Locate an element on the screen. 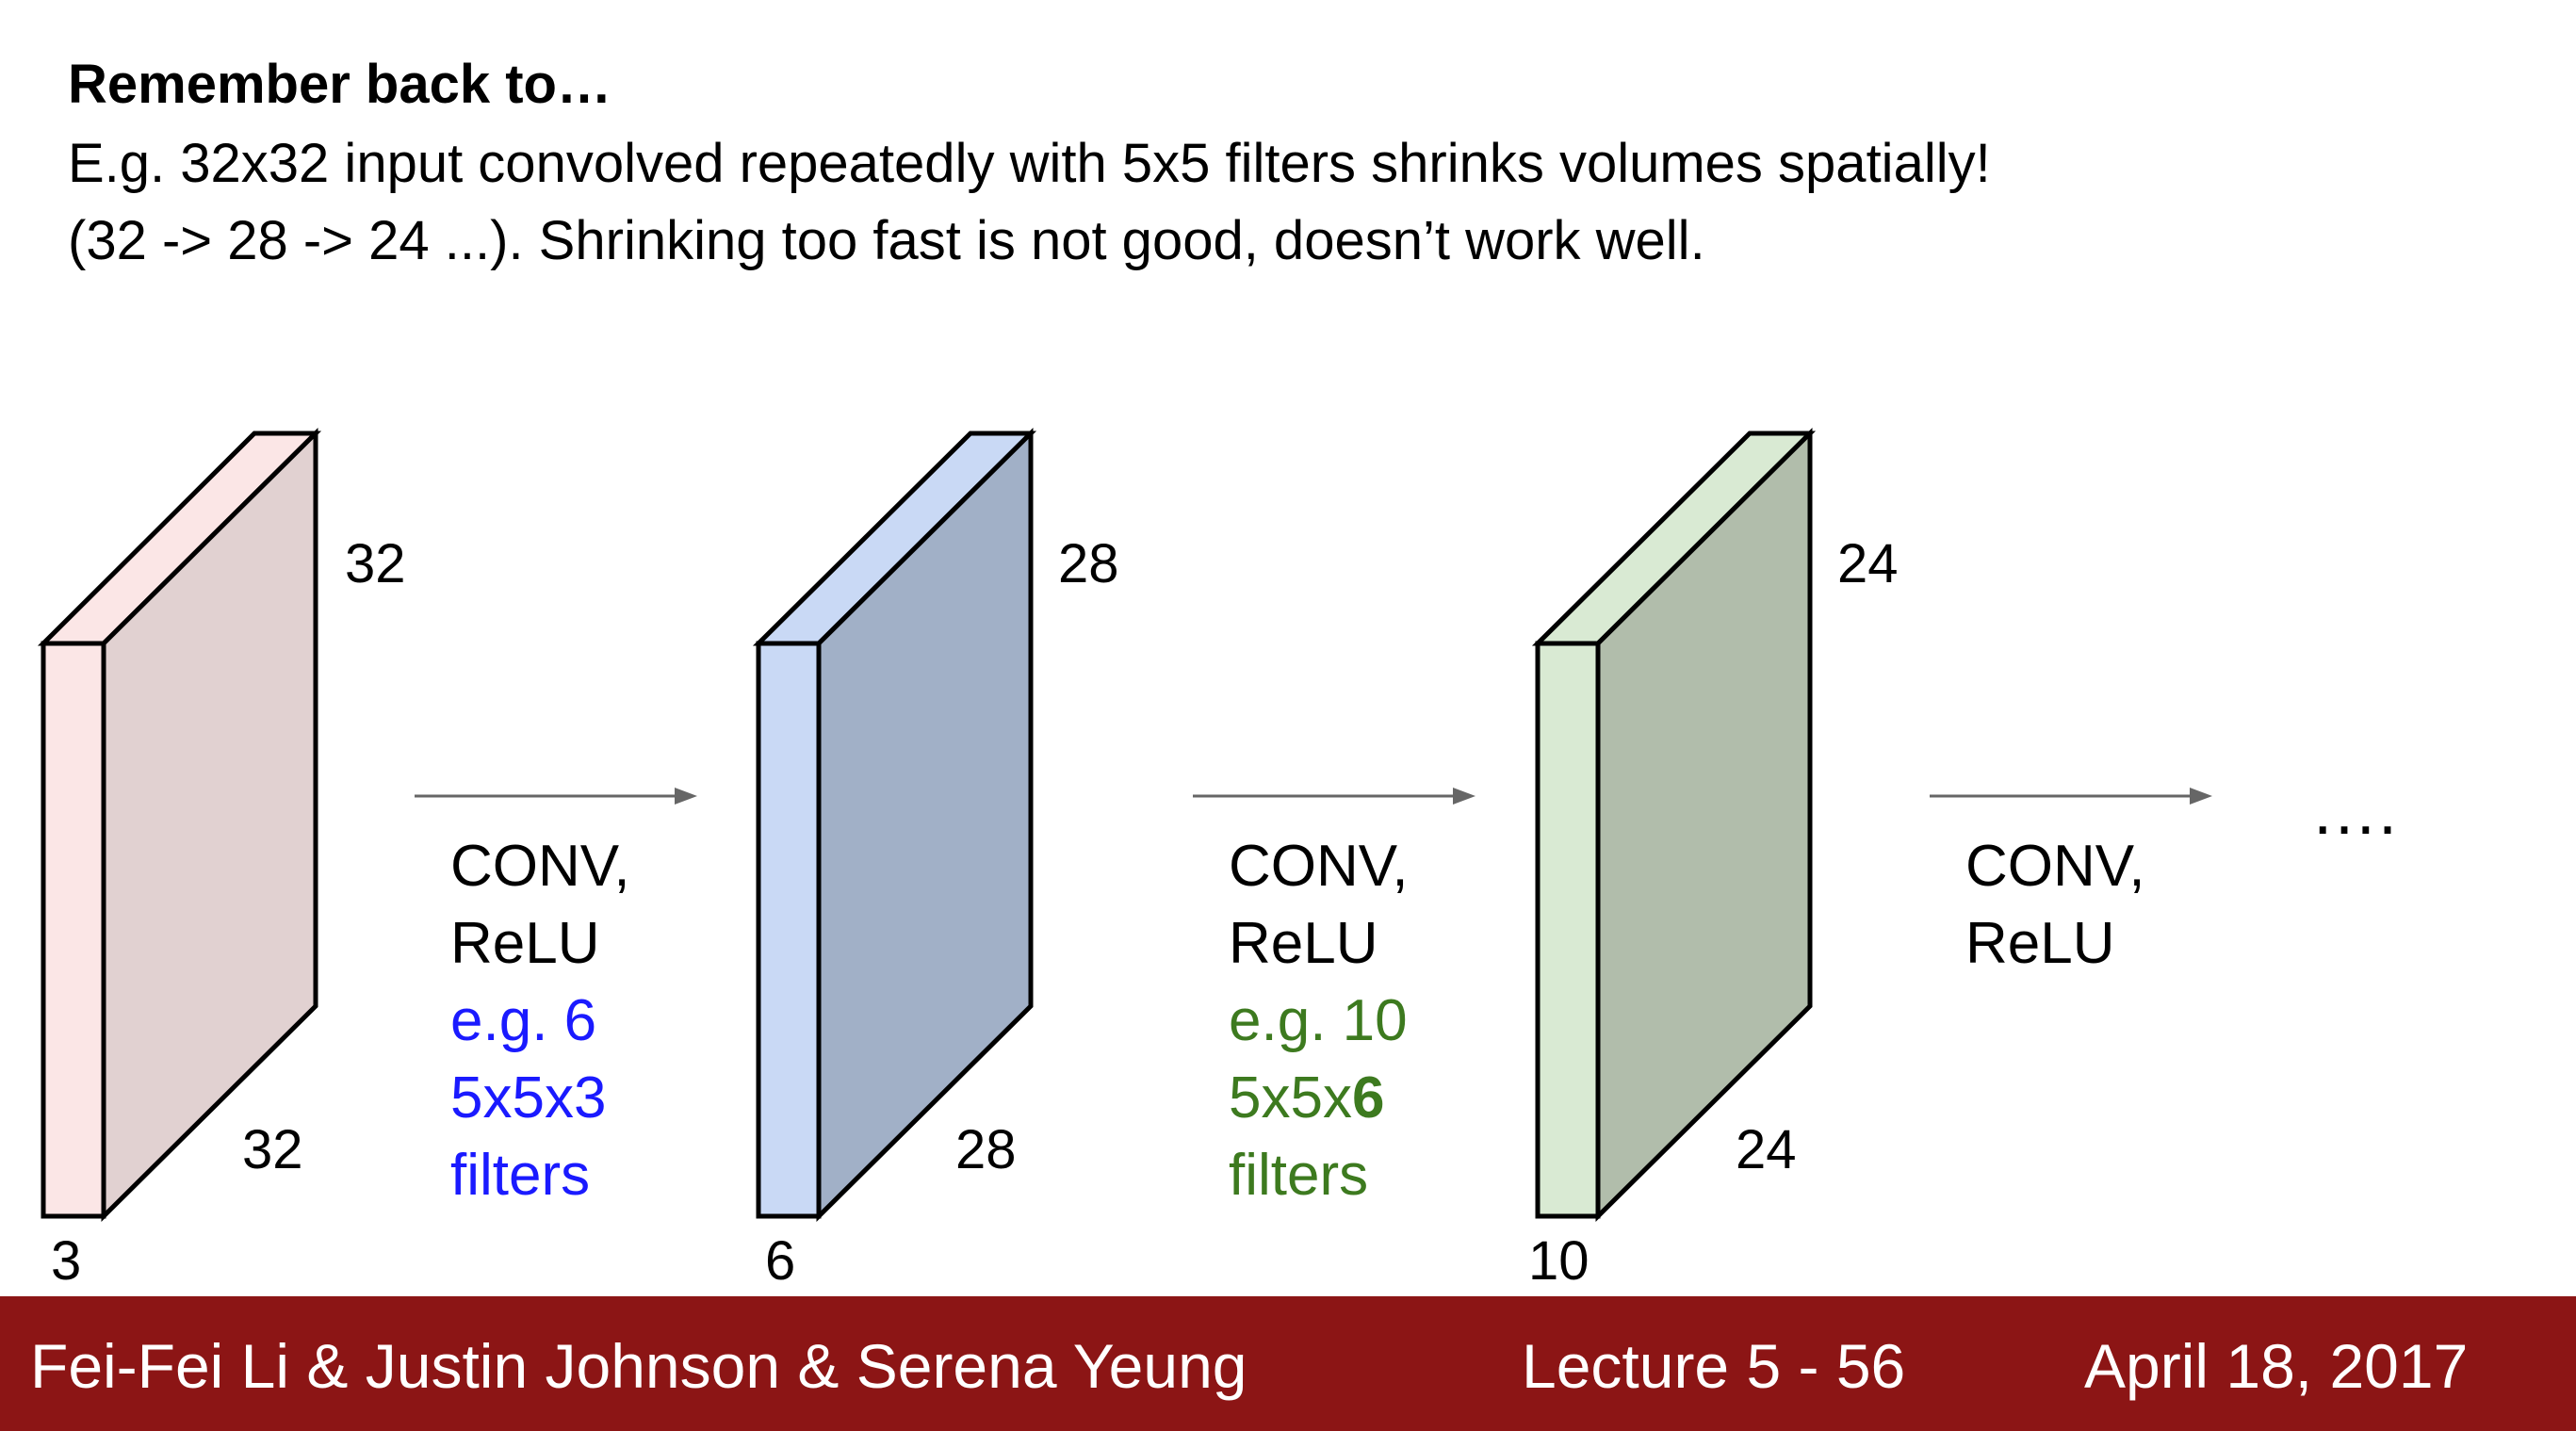 The width and height of the screenshot is (2576, 1431). volume-2-height-label: 28 is located at coordinates (1088, 564).